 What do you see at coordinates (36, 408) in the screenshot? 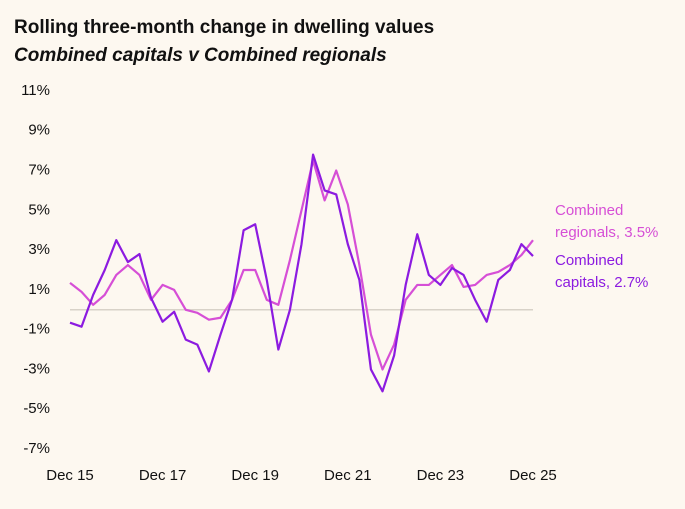
I see `y-tick-label: -5%` at bounding box center [36, 408].